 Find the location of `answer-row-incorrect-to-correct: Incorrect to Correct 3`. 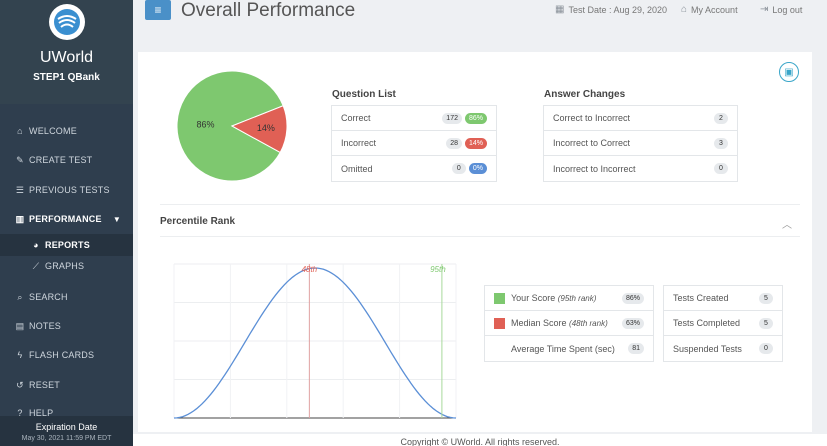

answer-row-incorrect-to-correct: Incorrect to Correct 3 is located at coordinates (640, 143).